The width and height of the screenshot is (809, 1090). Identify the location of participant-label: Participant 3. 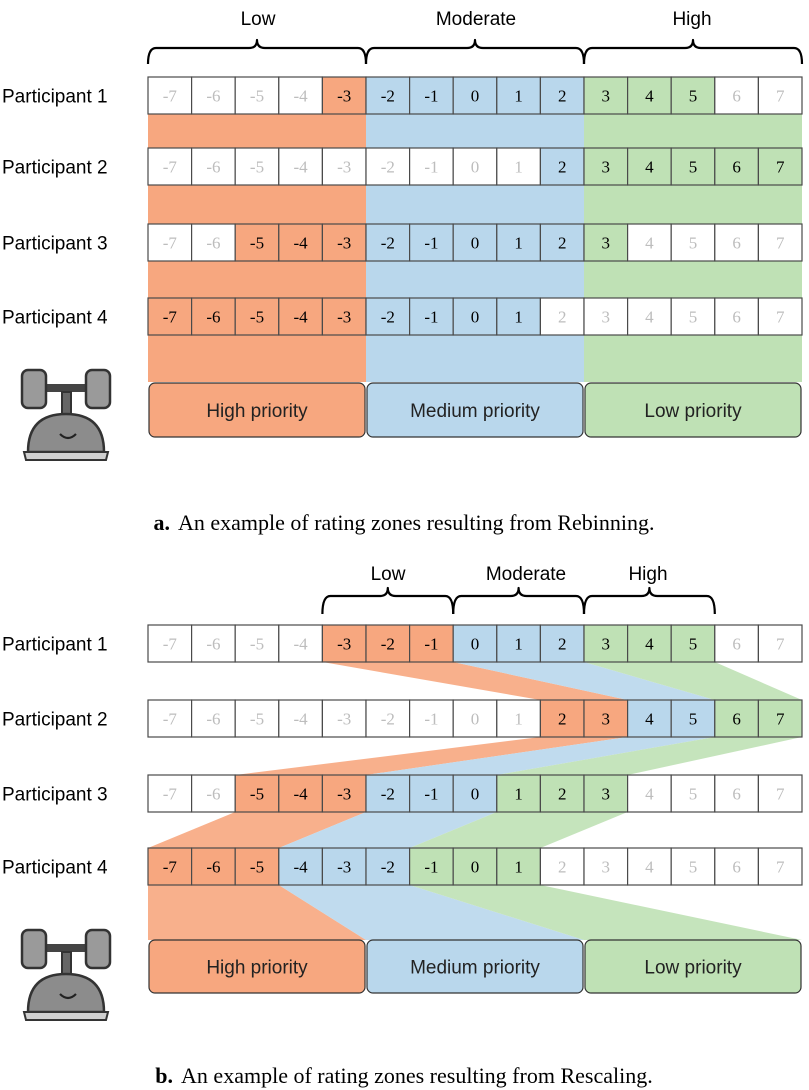
(55, 795).